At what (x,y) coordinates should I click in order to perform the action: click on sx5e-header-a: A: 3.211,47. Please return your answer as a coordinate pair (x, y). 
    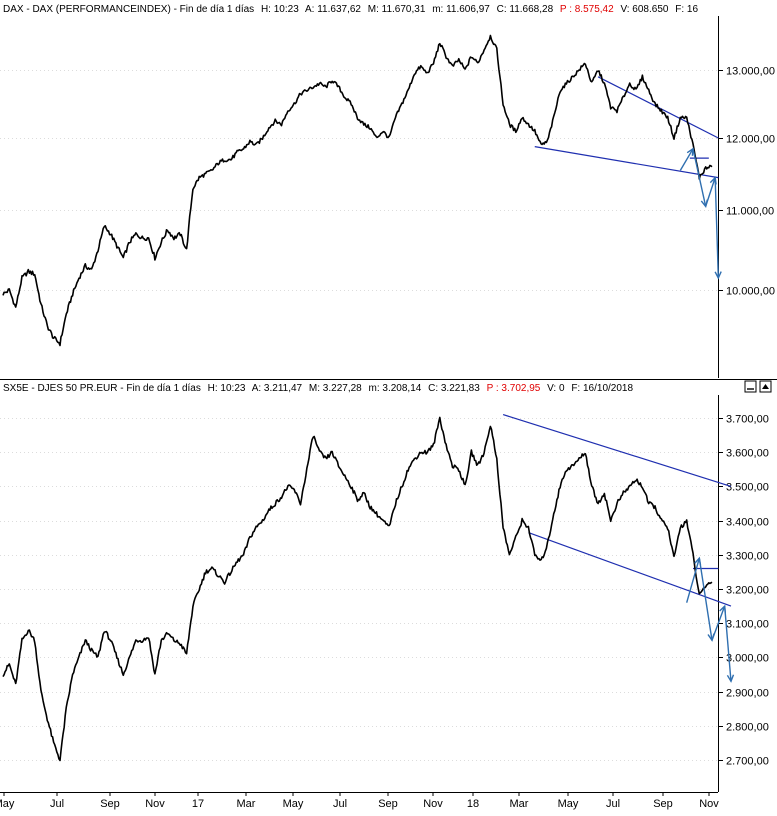
    Looking at the image, I should click on (277, 388).